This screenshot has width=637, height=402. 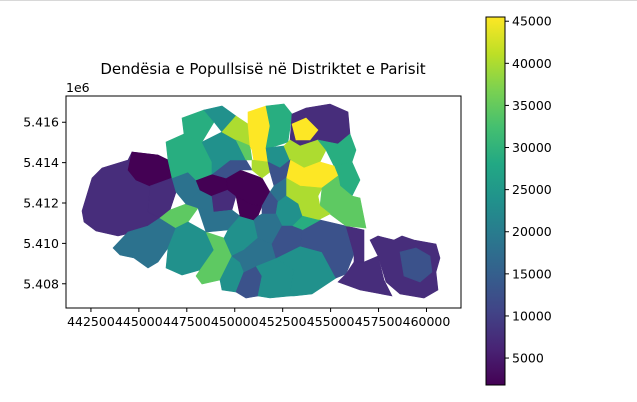 I want to click on colorbar-tick-label: 35000, so click(x=532, y=105).